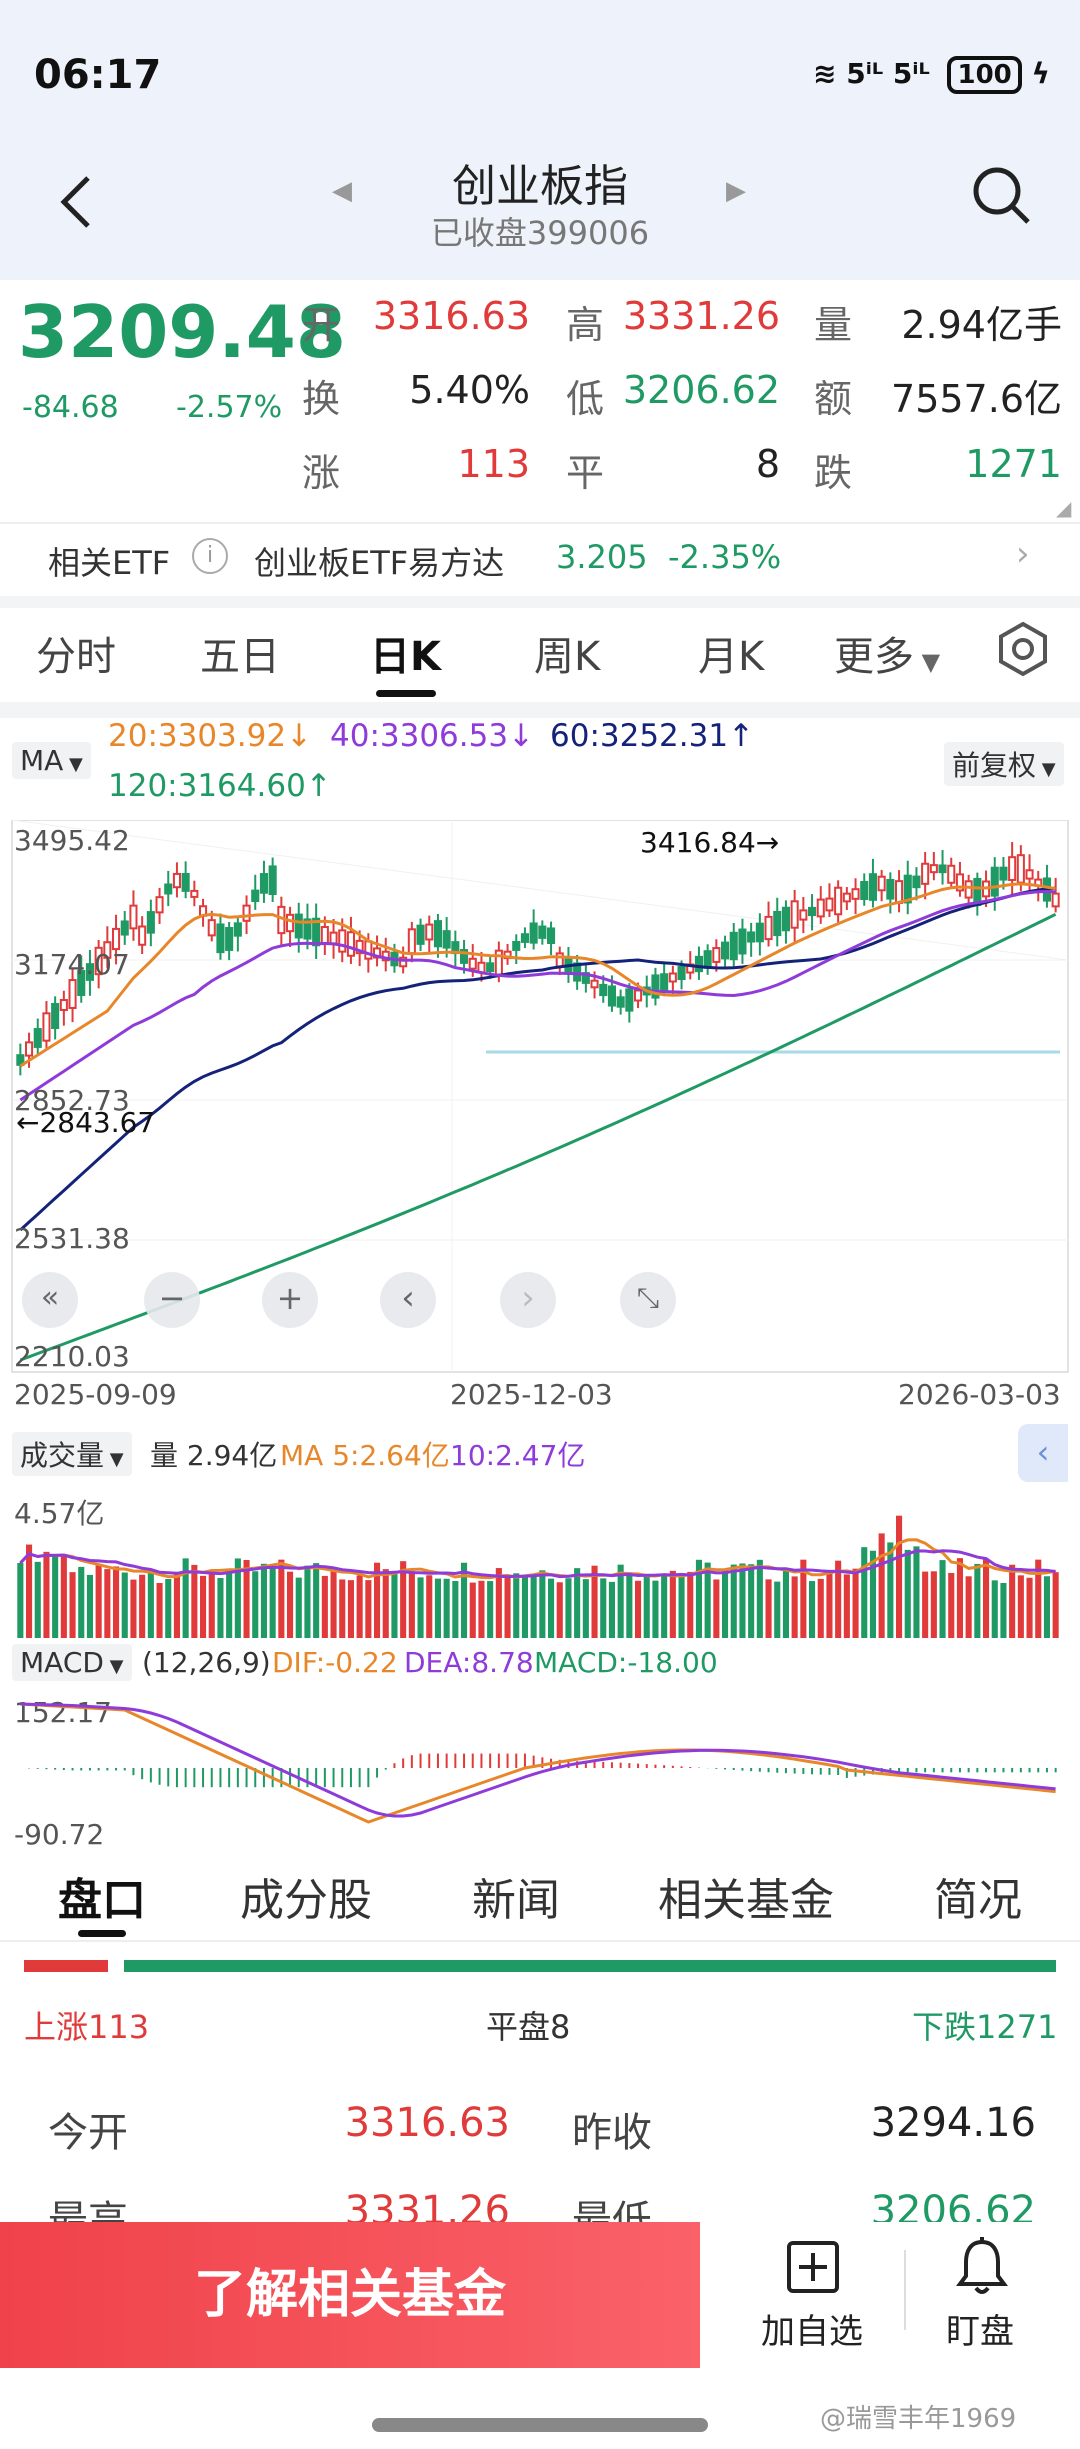 The height and width of the screenshot is (2449, 1080). I want to click on tab-weekly-k: 周K, so click(567, 657).